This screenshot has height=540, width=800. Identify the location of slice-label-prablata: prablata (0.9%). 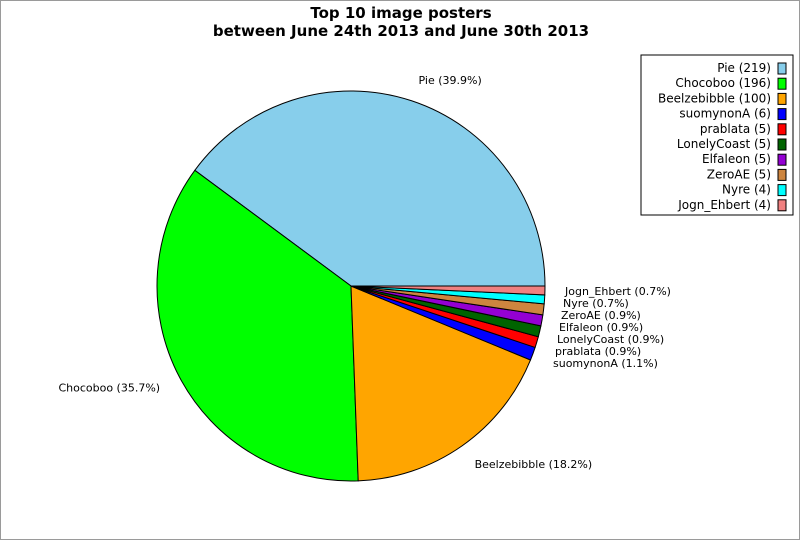
(598, 351).